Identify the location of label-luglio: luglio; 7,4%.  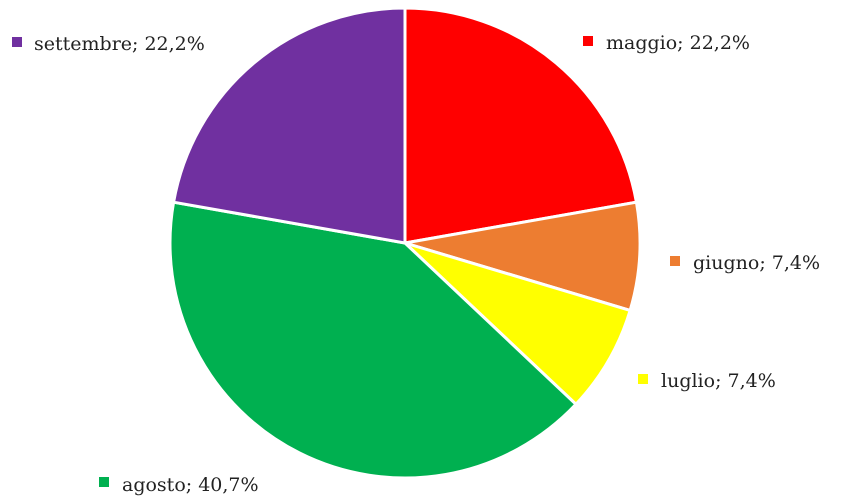
(707, 381).